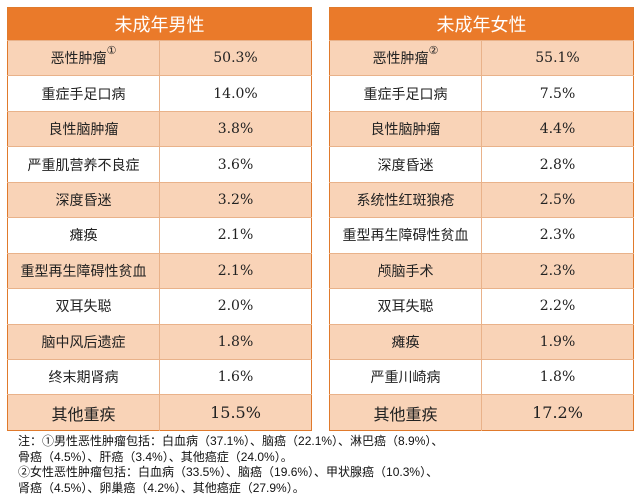  I want to click on disease-name: 脑中风后遗症, so click(83, 341).